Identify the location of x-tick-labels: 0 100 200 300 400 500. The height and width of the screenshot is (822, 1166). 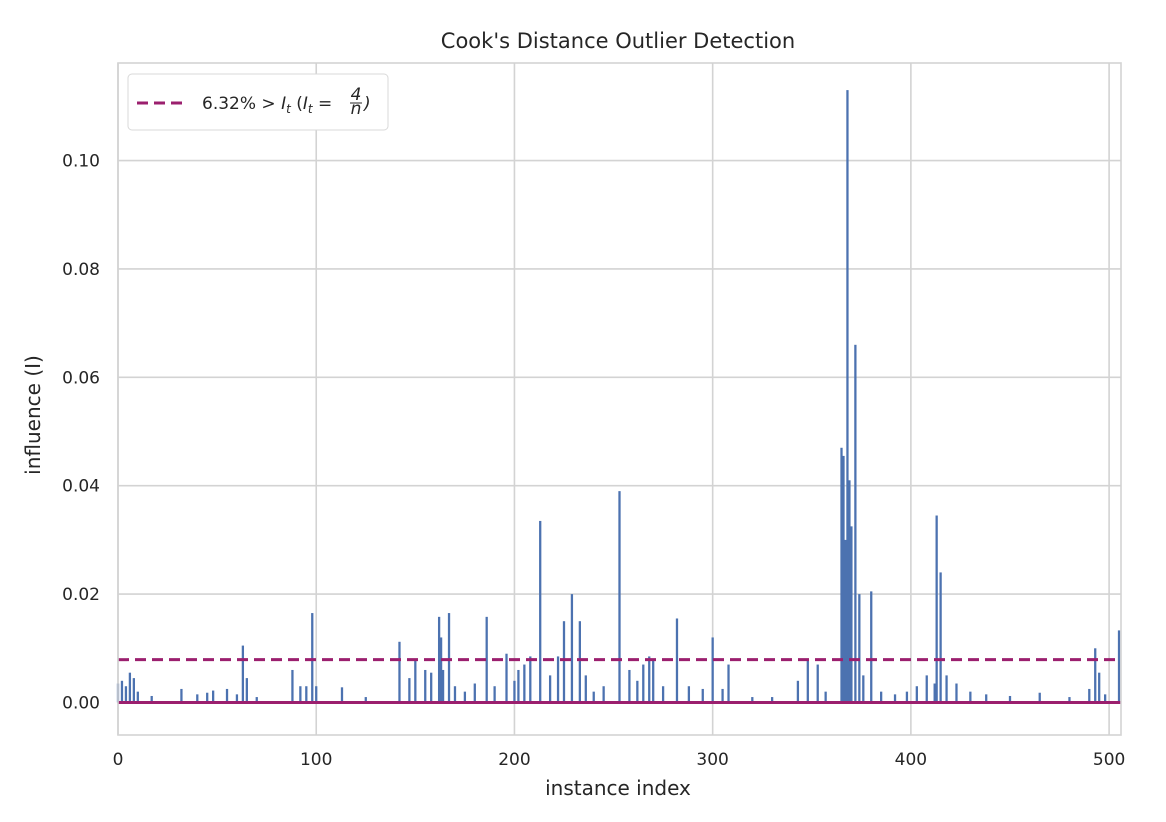
(619, 760).